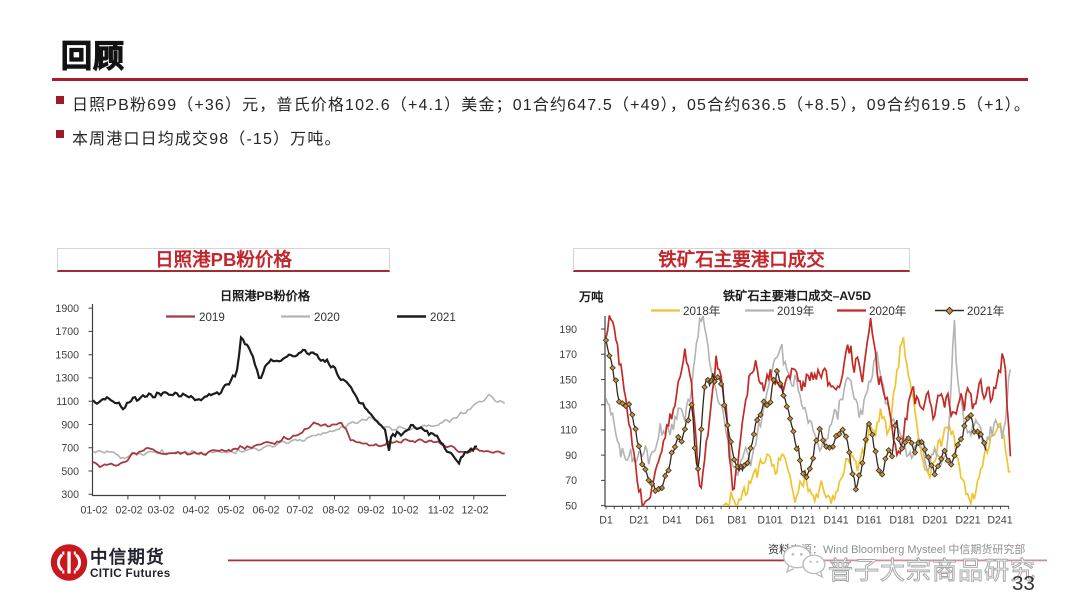 The image size is (1080, 608). What do you see at coordinates (335, 511) in the screenshot?
I see `svg-text: 08-02` at bounding box center [335, 511].